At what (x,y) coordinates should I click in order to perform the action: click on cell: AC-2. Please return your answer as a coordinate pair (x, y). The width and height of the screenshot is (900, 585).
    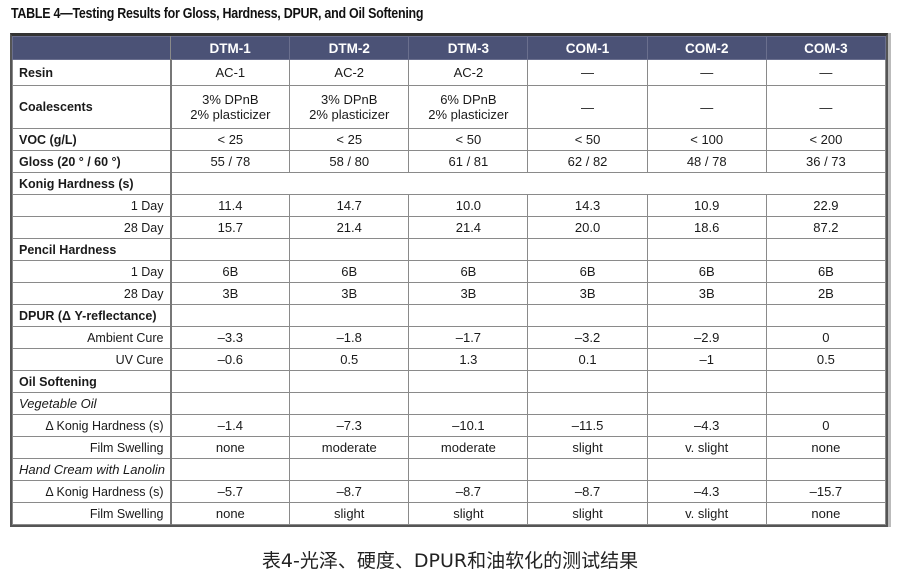
    Looking at the image, I should click on (468, 72).